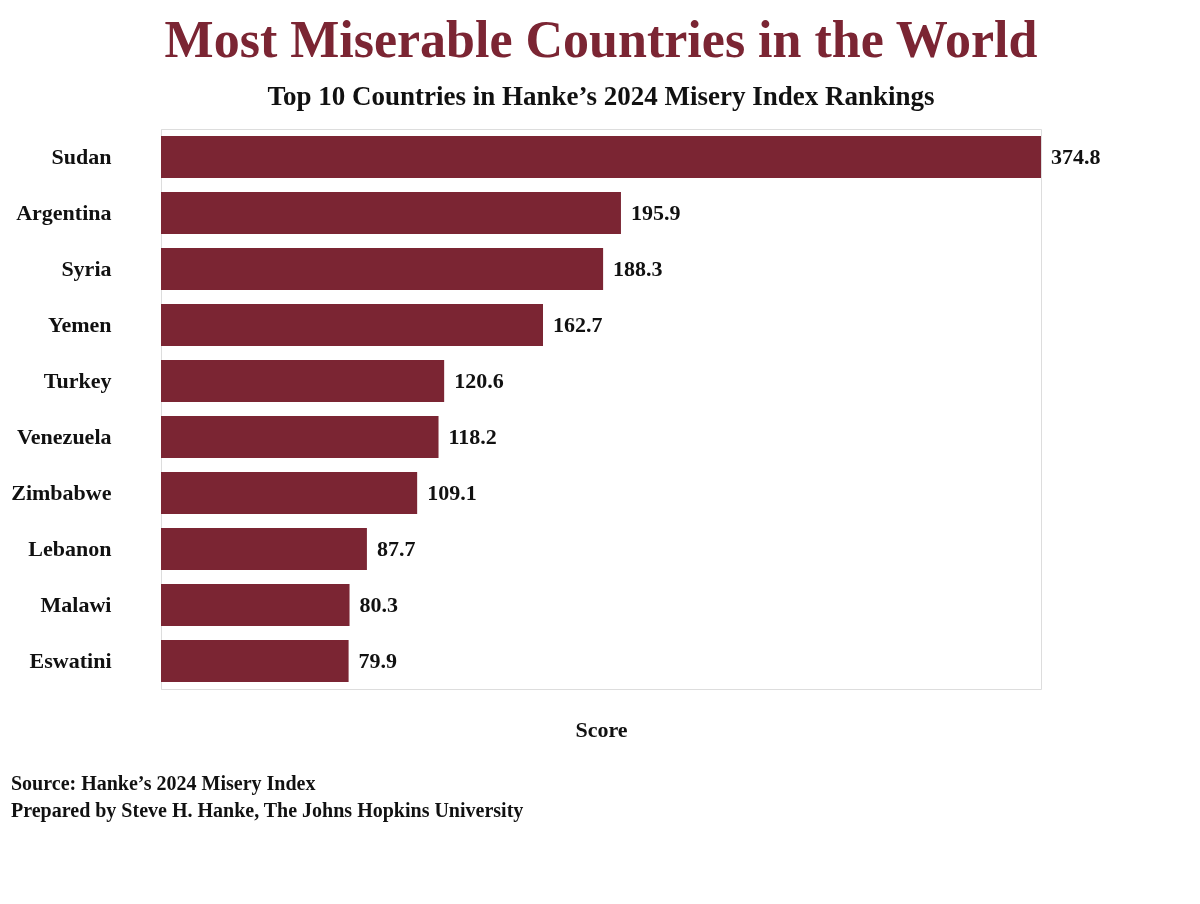  What do you see at coordinates (76, 604) in the screenshot?
I see `y-tick-label: Malawi` at bounding box center [76, 604].